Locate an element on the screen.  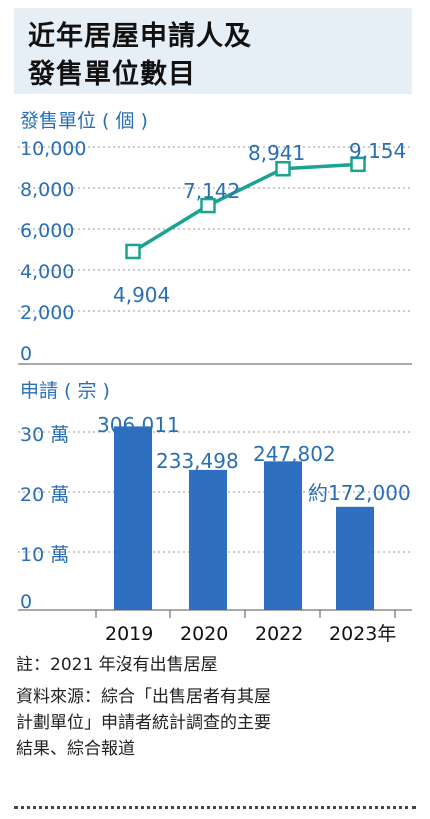
line-value-label: 7,142 is located at coordinates (211, 191).